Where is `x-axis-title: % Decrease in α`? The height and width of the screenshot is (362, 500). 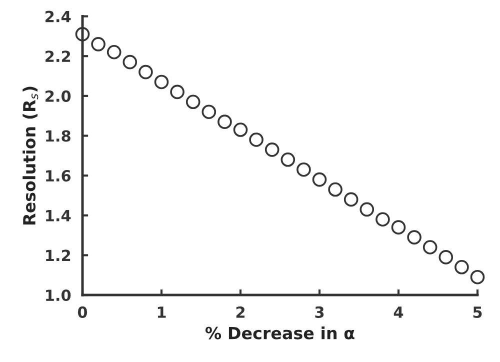
x-axis-title: % Decrease in α is located at coordinates (279, 333).